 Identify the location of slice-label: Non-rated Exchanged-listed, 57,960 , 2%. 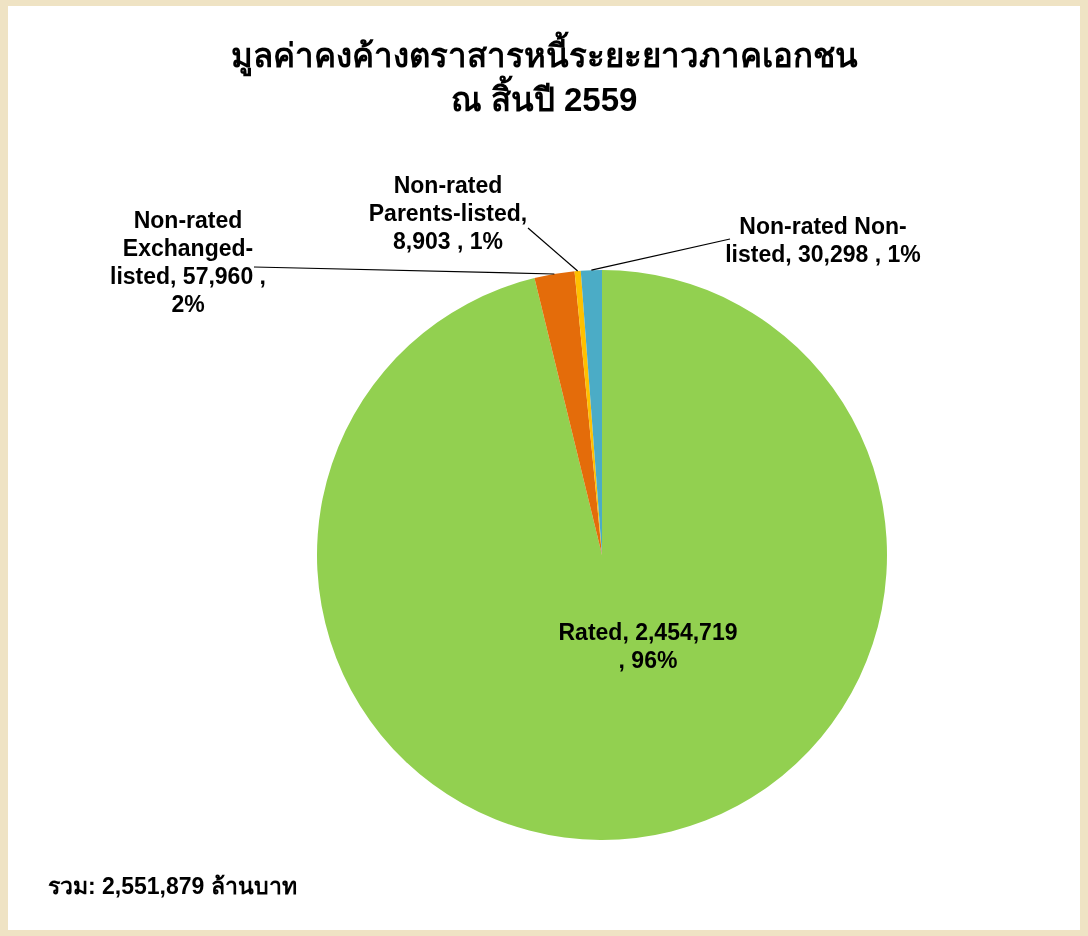
(188, 262).